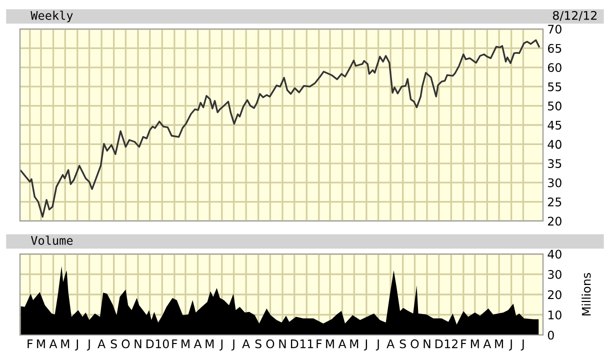  I want to click on y-tick-label: 45, so click(555, 125).